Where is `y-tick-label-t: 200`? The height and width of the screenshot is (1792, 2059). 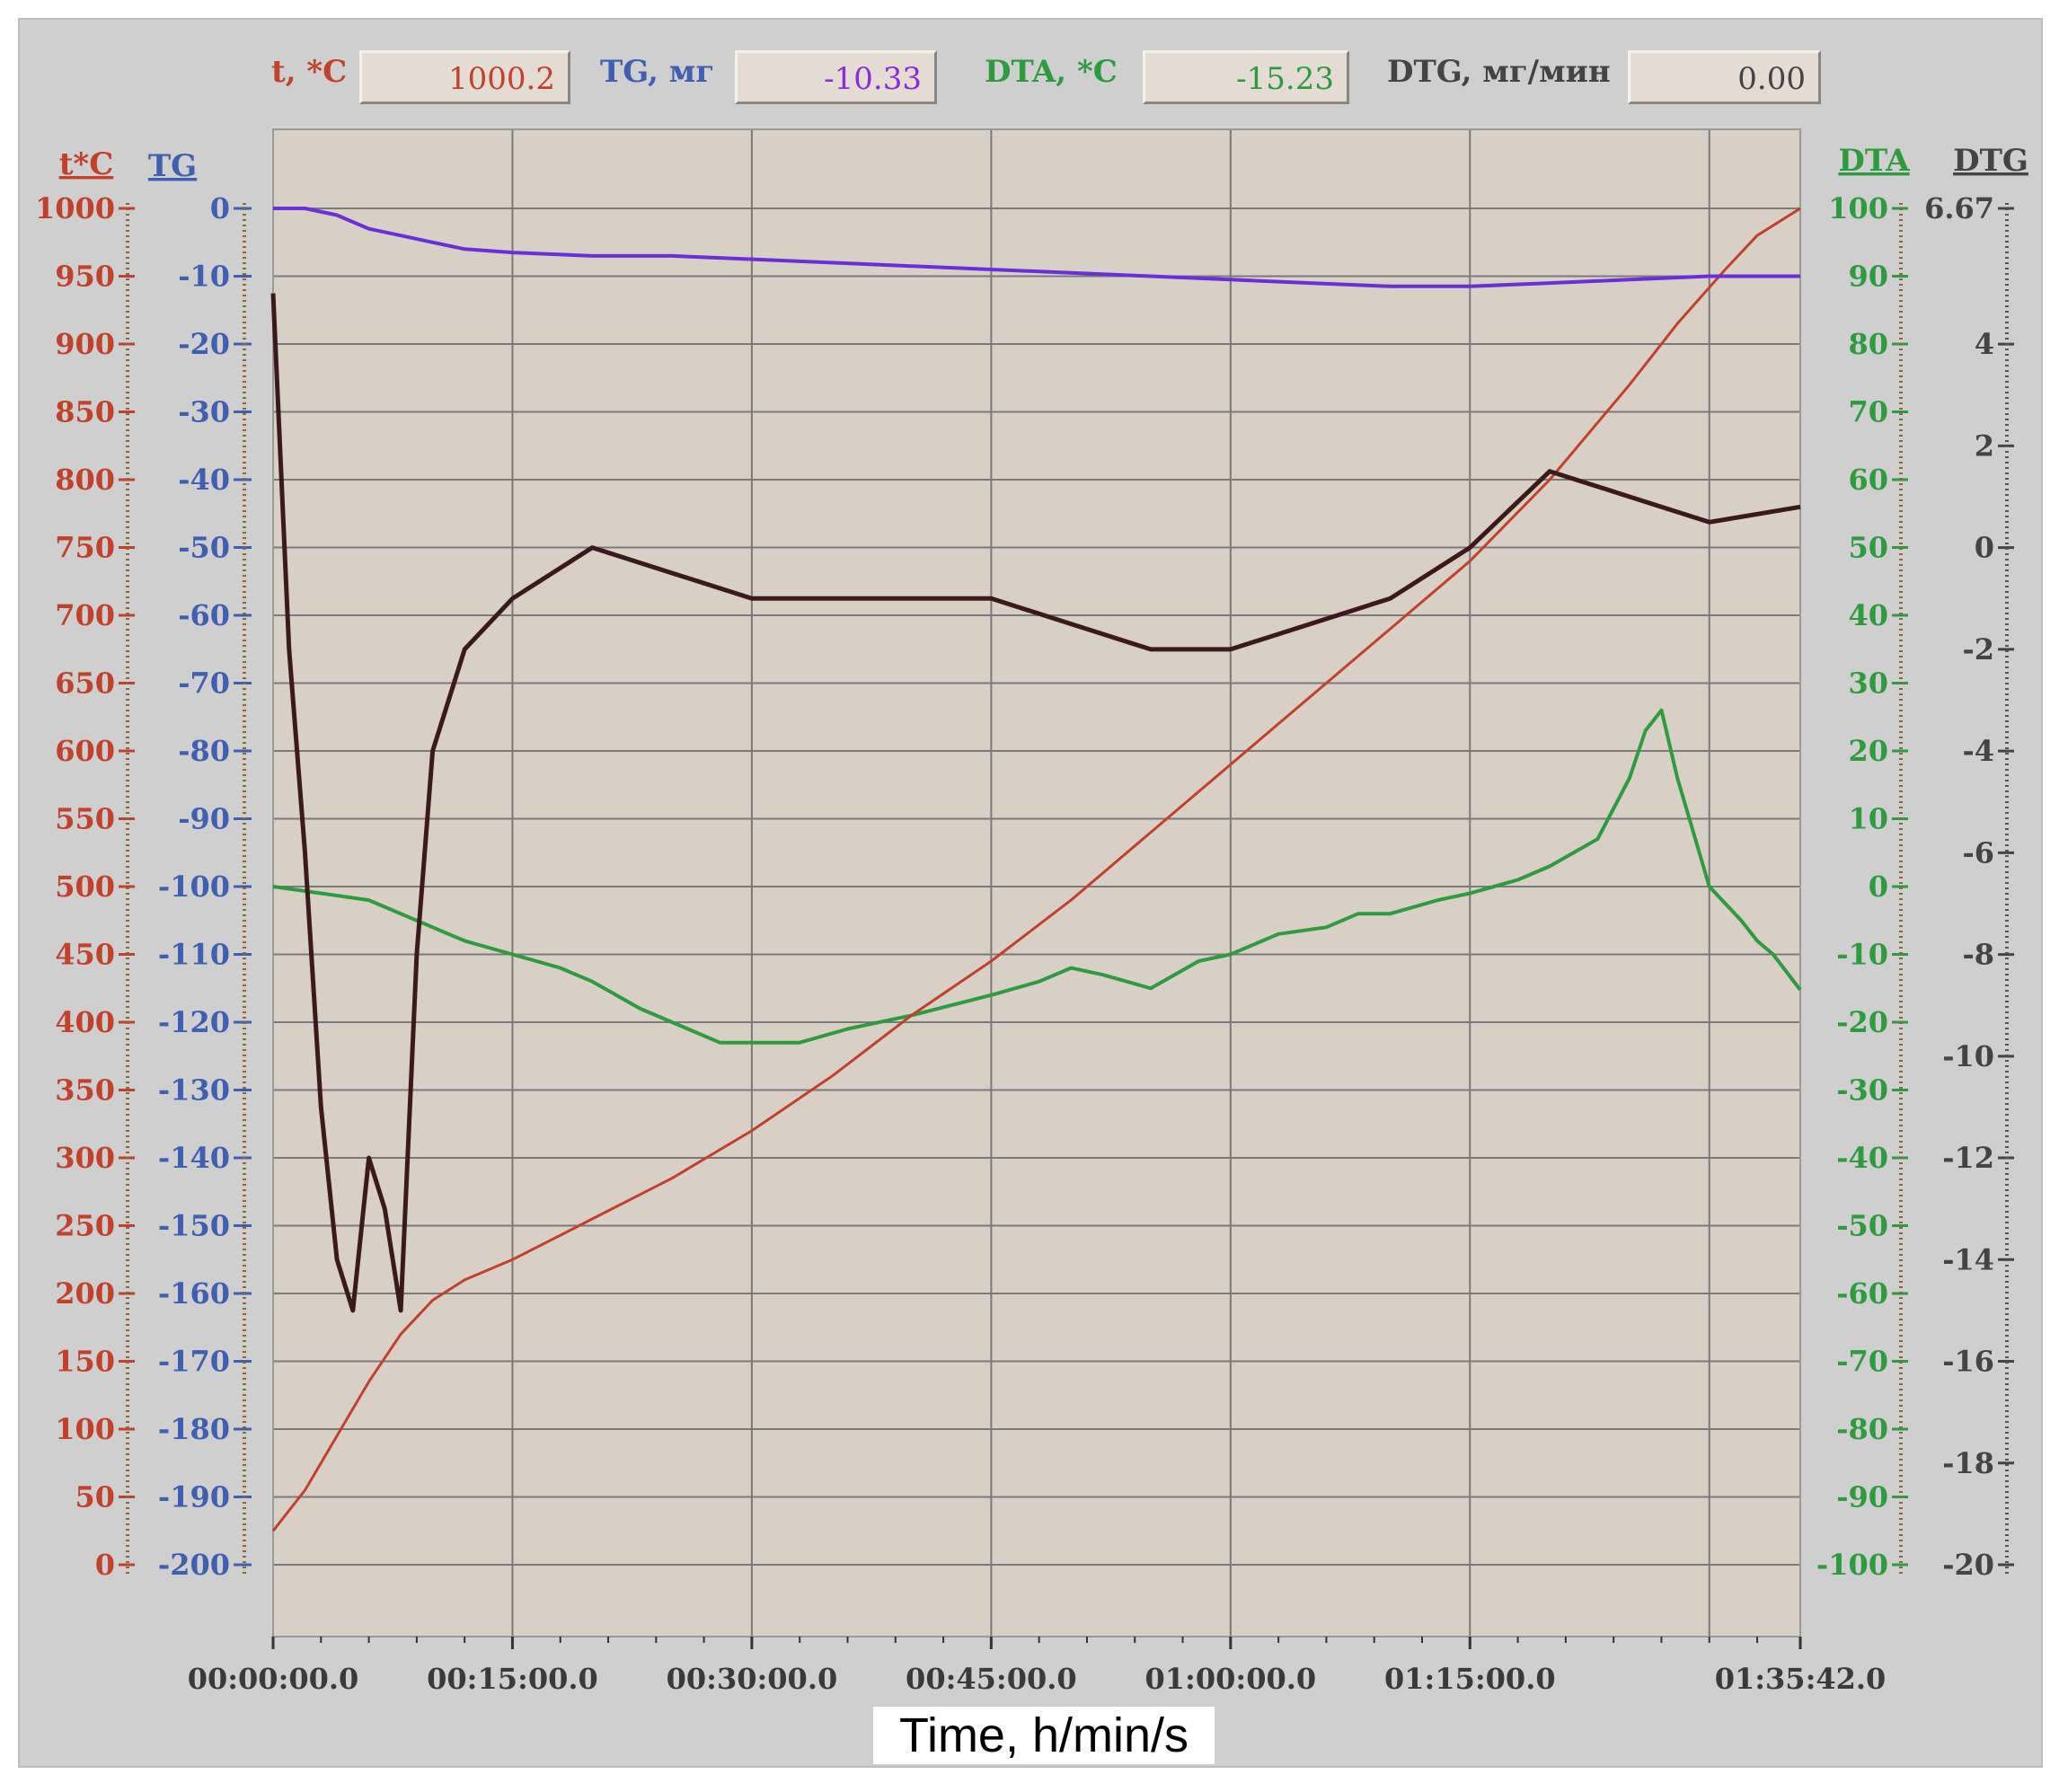
y-tick-label-t: 200 is located at coordinates (85, 1293).